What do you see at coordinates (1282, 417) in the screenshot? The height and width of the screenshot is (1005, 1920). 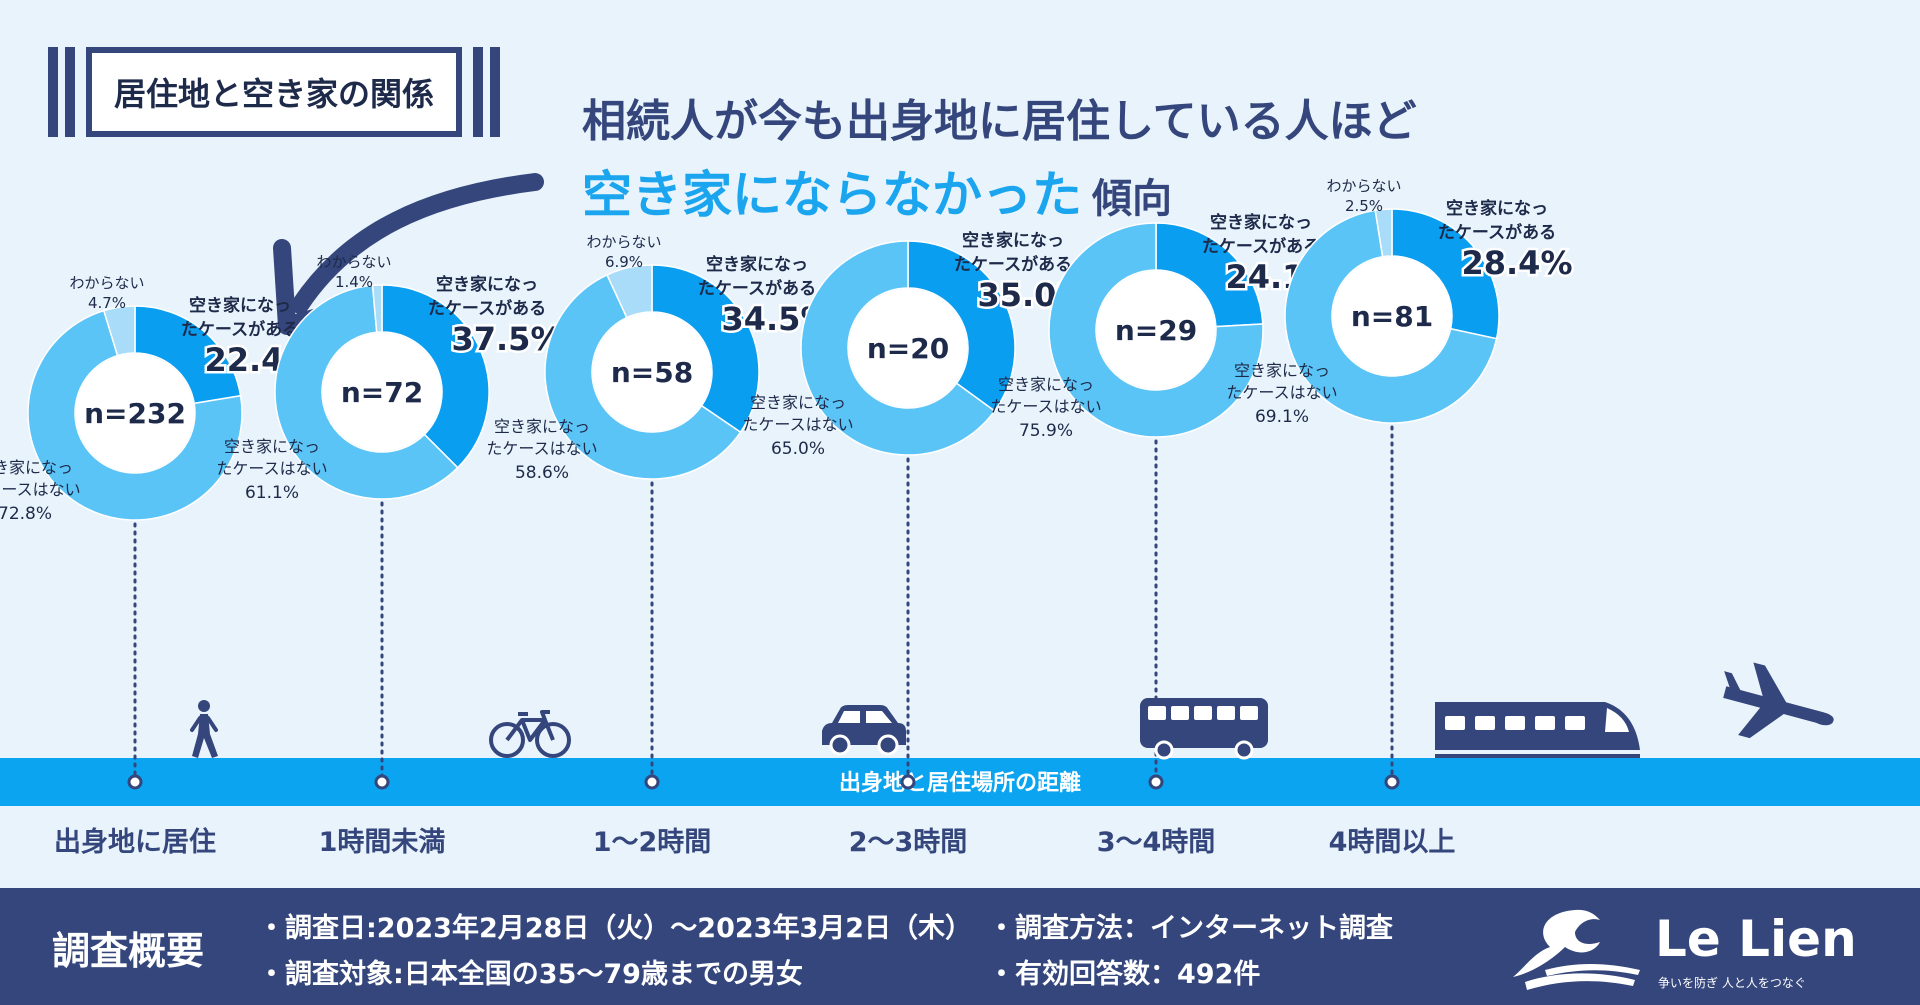 I see `not-value-label: 69.1%` at bounding box center [1282, 417].